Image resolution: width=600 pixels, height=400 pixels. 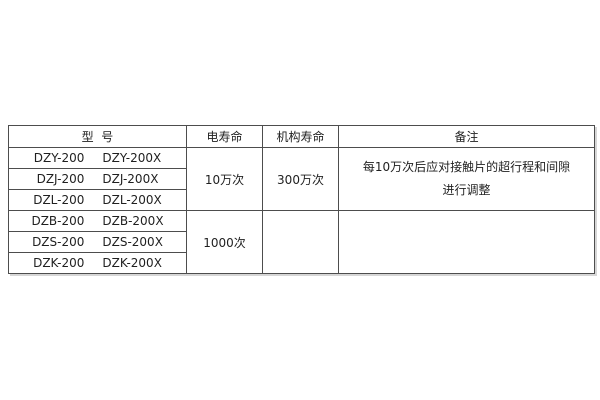 I want to click on model-cell: DZB-200 DZB-200X, so click(x=97, y=221).